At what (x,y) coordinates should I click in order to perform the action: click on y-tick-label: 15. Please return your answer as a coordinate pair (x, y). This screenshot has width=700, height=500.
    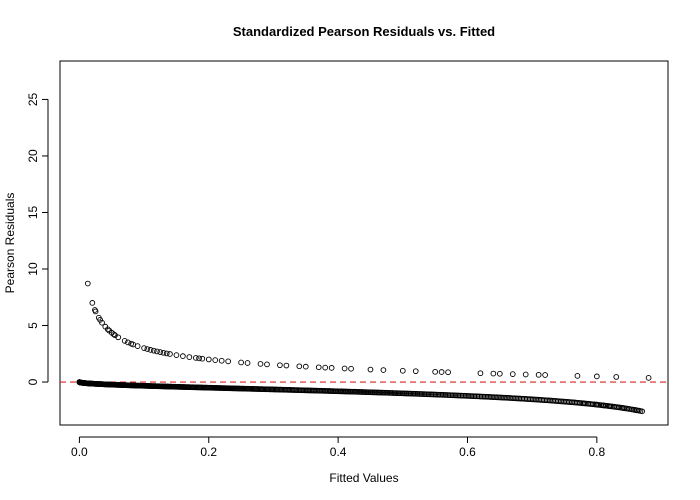
    Looking at the image, I should click on (33, 212).